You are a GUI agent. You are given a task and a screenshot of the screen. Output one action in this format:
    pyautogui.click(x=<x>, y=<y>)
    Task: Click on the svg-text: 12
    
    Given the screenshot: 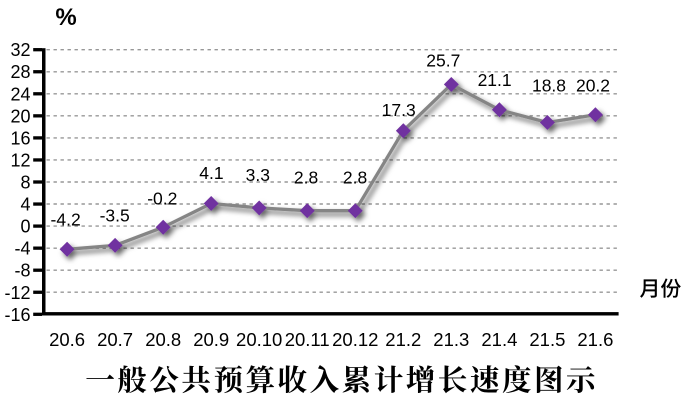 What is the action you would take?
    pyautogui.click(x=20, y=160)
    